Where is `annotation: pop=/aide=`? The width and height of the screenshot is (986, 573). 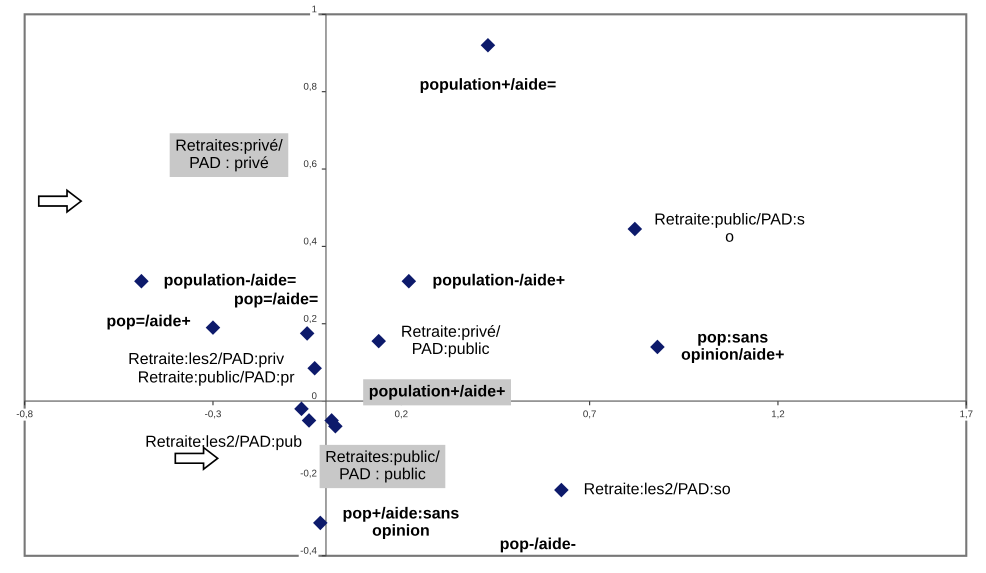 annotation: pop=/aide= is located at coordinates (276, 300).